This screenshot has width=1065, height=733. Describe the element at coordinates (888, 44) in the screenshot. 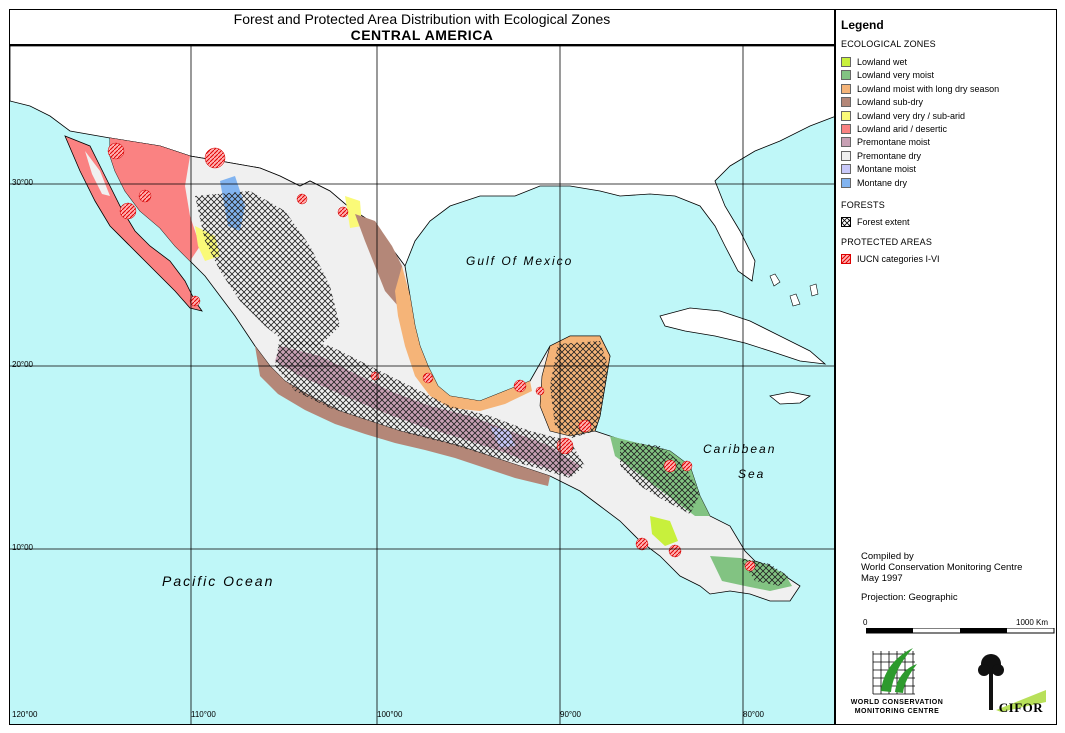

I see `eco-zones-heading: ECOLOGICAL ZONES` at that location.